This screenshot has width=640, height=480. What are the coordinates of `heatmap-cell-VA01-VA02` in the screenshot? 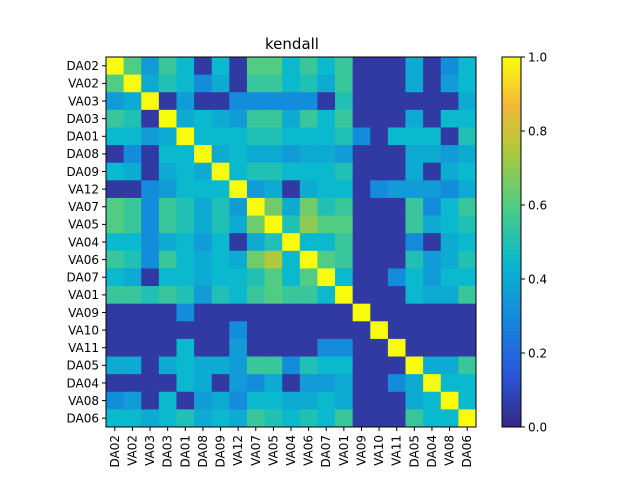 It's located at (132, 295).